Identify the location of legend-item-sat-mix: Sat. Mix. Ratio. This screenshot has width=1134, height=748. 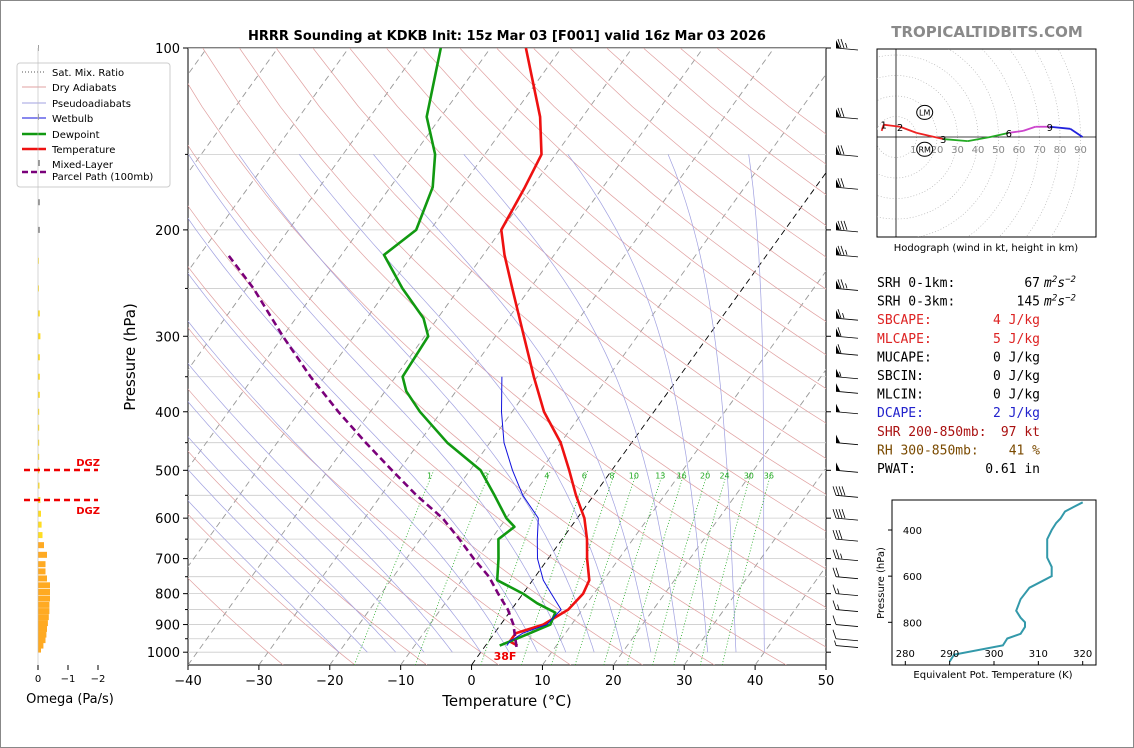
(73, 73).